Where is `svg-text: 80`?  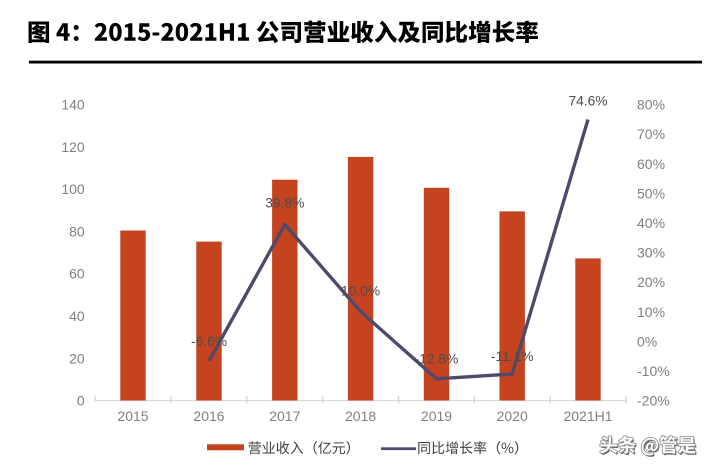 svg-text: 80 is located at coordinates (77, 232).